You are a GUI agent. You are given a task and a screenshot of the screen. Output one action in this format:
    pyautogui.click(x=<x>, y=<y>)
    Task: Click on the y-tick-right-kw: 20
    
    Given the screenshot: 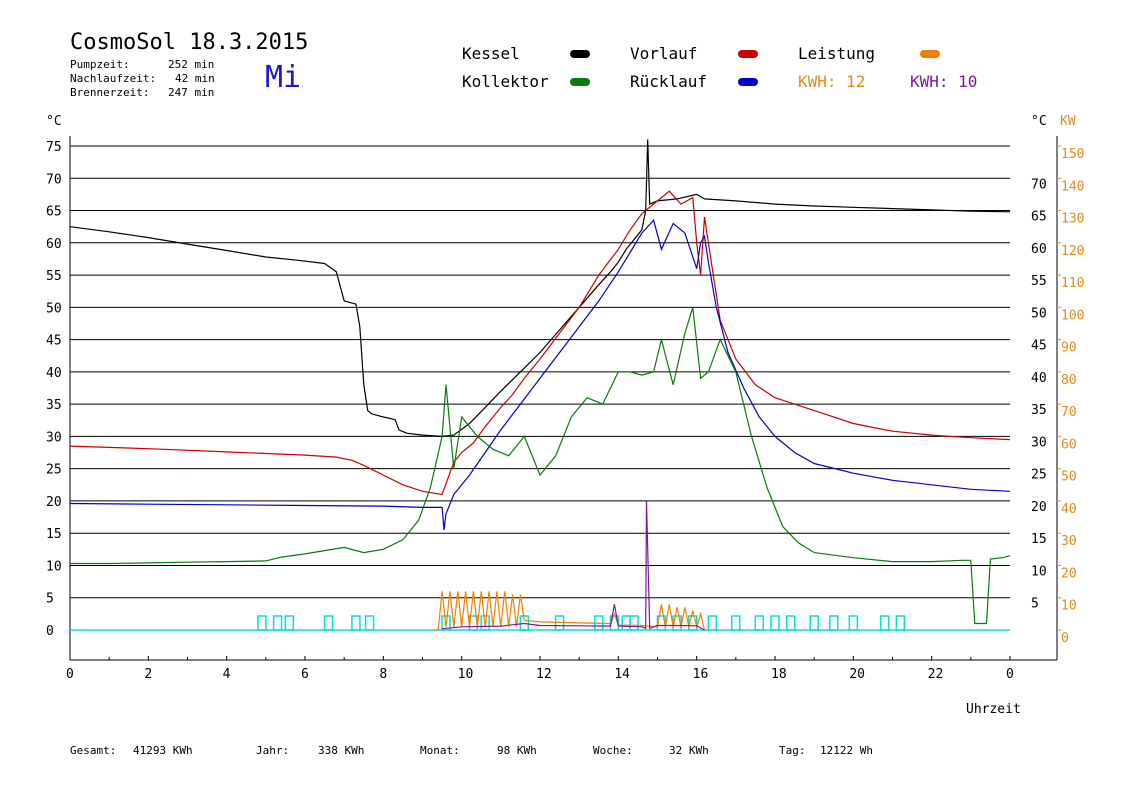 What is the action you would take?
    pyautogui.click(x=1069, y=573)
    